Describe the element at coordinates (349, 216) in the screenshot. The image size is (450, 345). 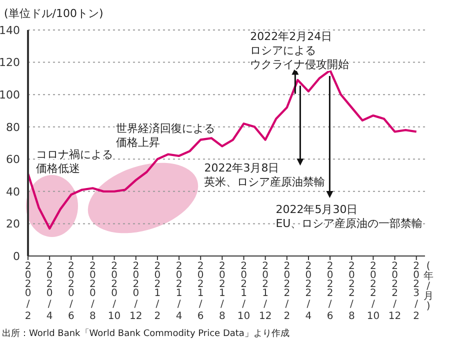
I see `annotation: 2022年5月30日EU、ロシア産原油の一部禁輸` at that location.